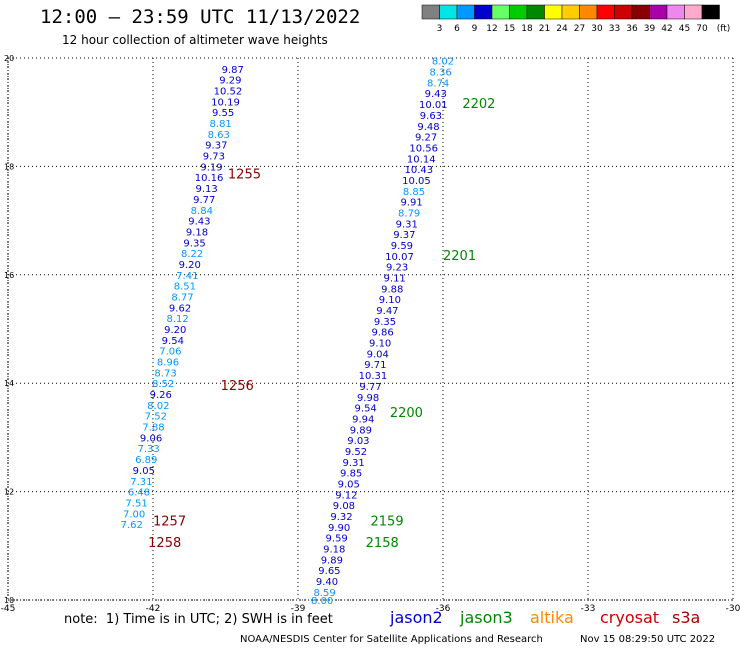 The width and height of the screenshot is (740, 650). I want to click on wave-height-label: 9.03, so click(358, 441).